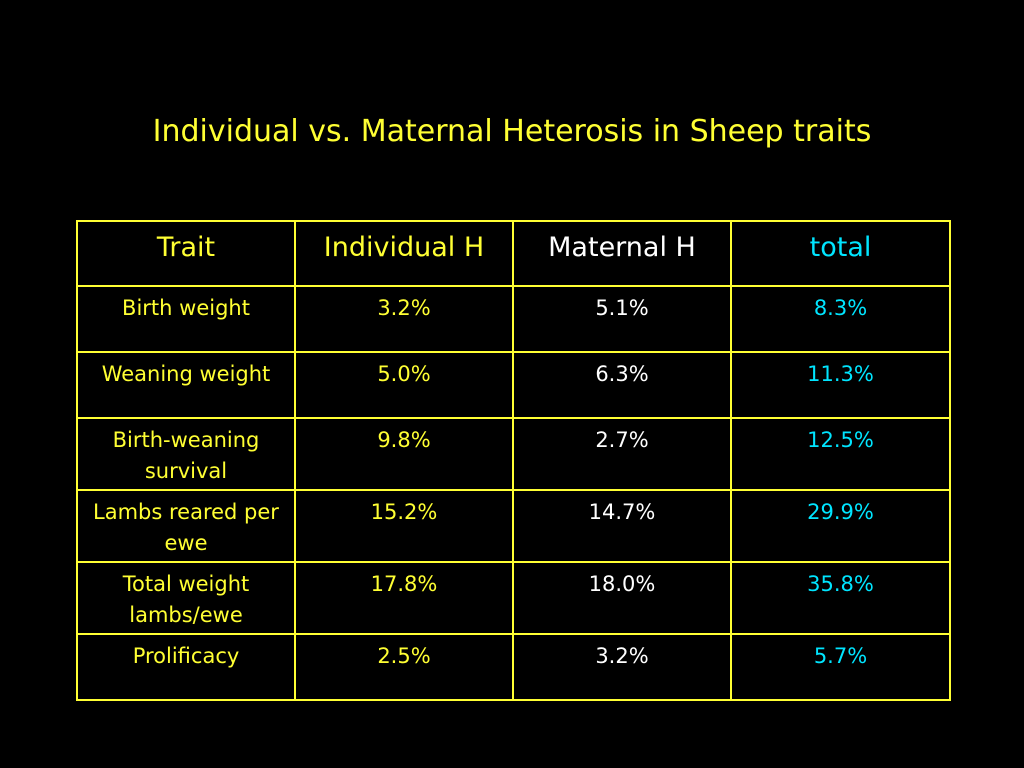 This screenshot has height=768, width=1024. What do you see at coordinates (186, 319) in the screenshot?
I see `cell-trait: Birth weight` at bounding box center [186, 319].